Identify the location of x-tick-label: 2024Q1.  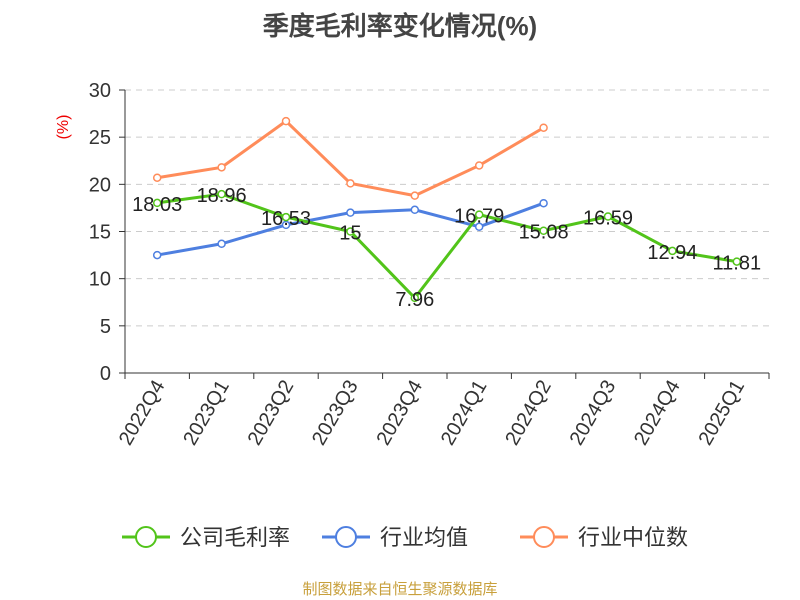
(464, 413).